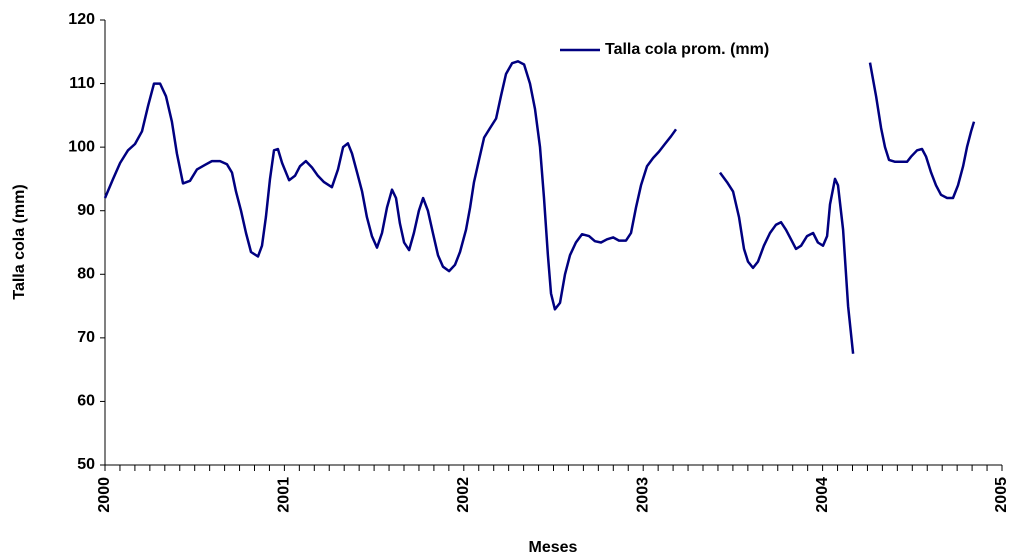  I want to click on y-tick-label: 80, so click(86, 274).